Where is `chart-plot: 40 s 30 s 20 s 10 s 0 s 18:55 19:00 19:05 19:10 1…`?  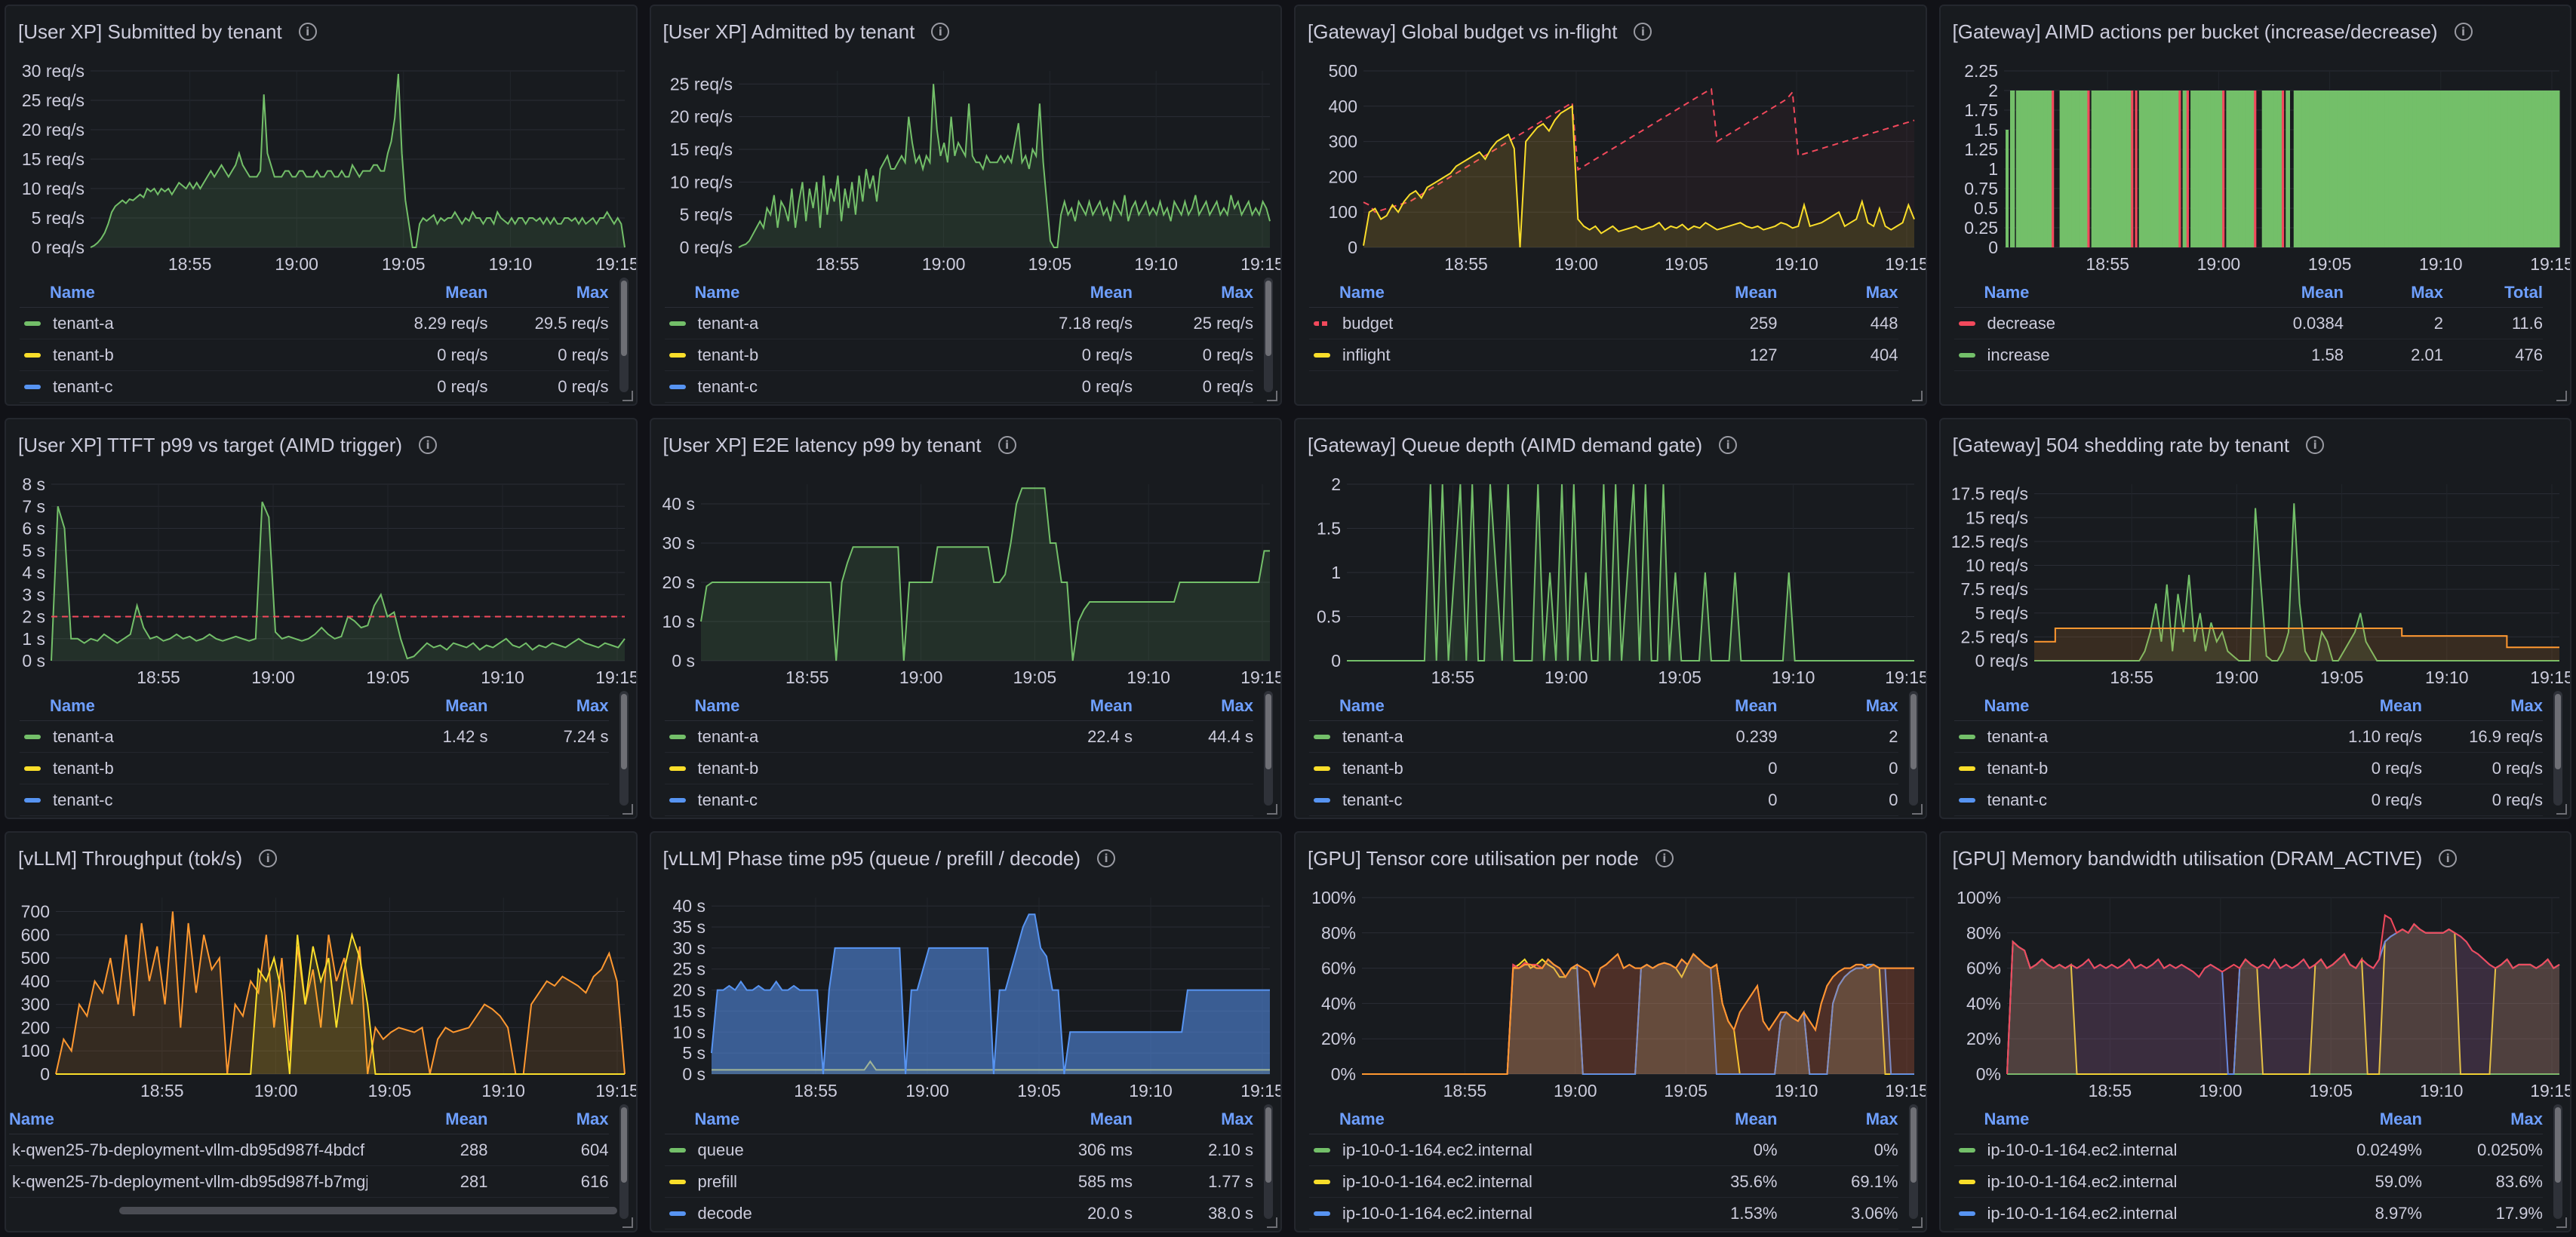
chart-plot: 40 s 30 s 20 s 10 s 0 s 18:55 19:00 19:05 19:10 1… is located at coordinates (967, 581).